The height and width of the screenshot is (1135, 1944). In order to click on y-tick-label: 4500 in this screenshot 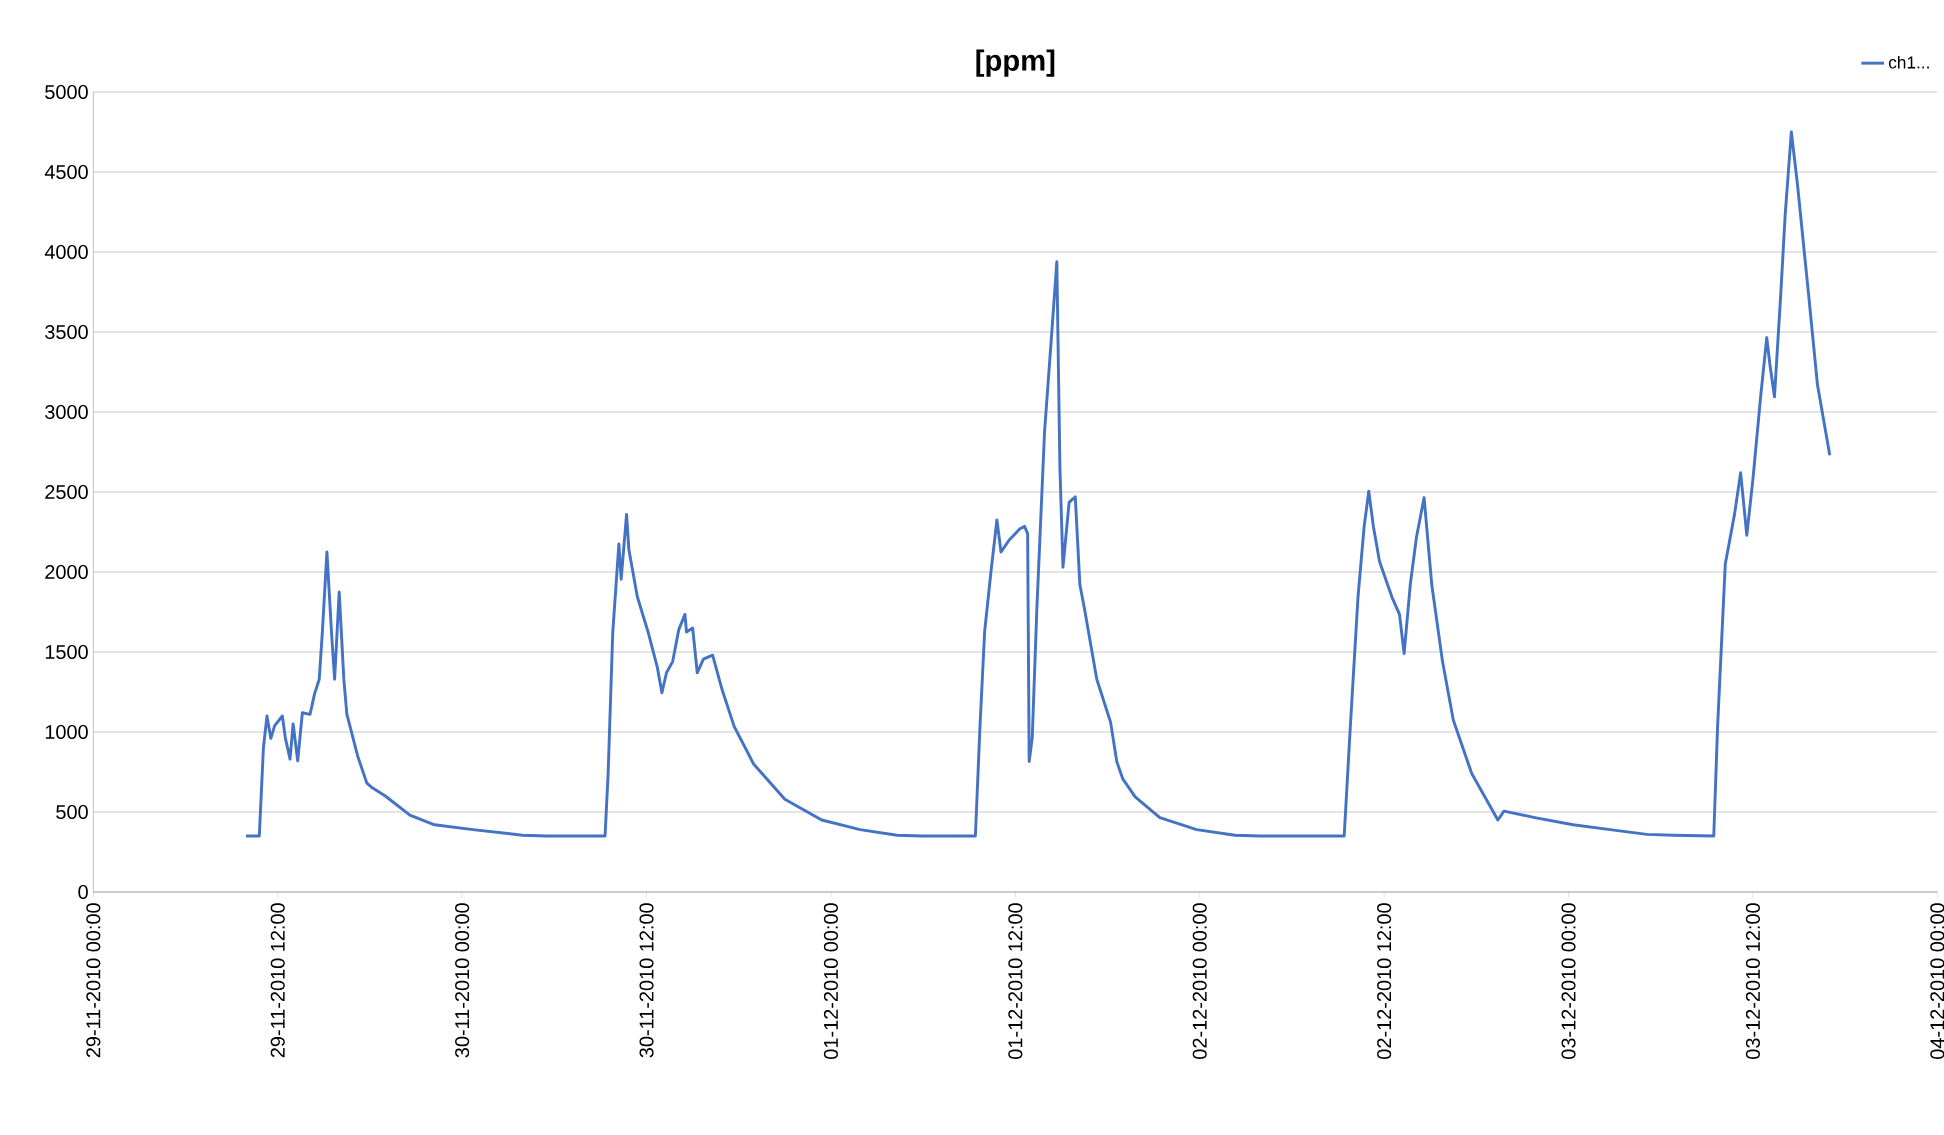, I will do `click(66, 172)`.